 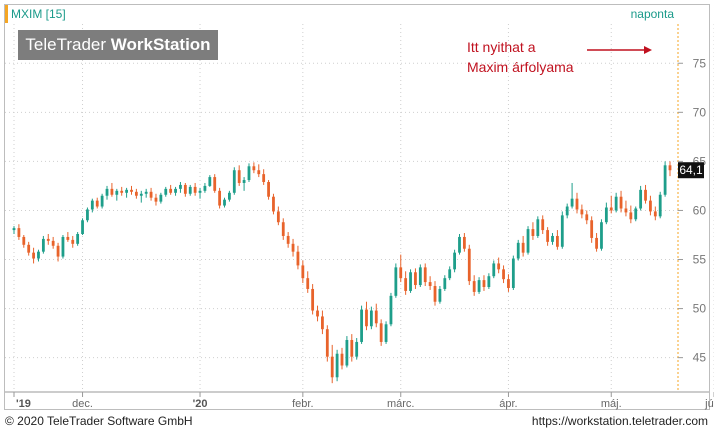 I want to click on x-tick-label: '19, so click(x=23, y=404).